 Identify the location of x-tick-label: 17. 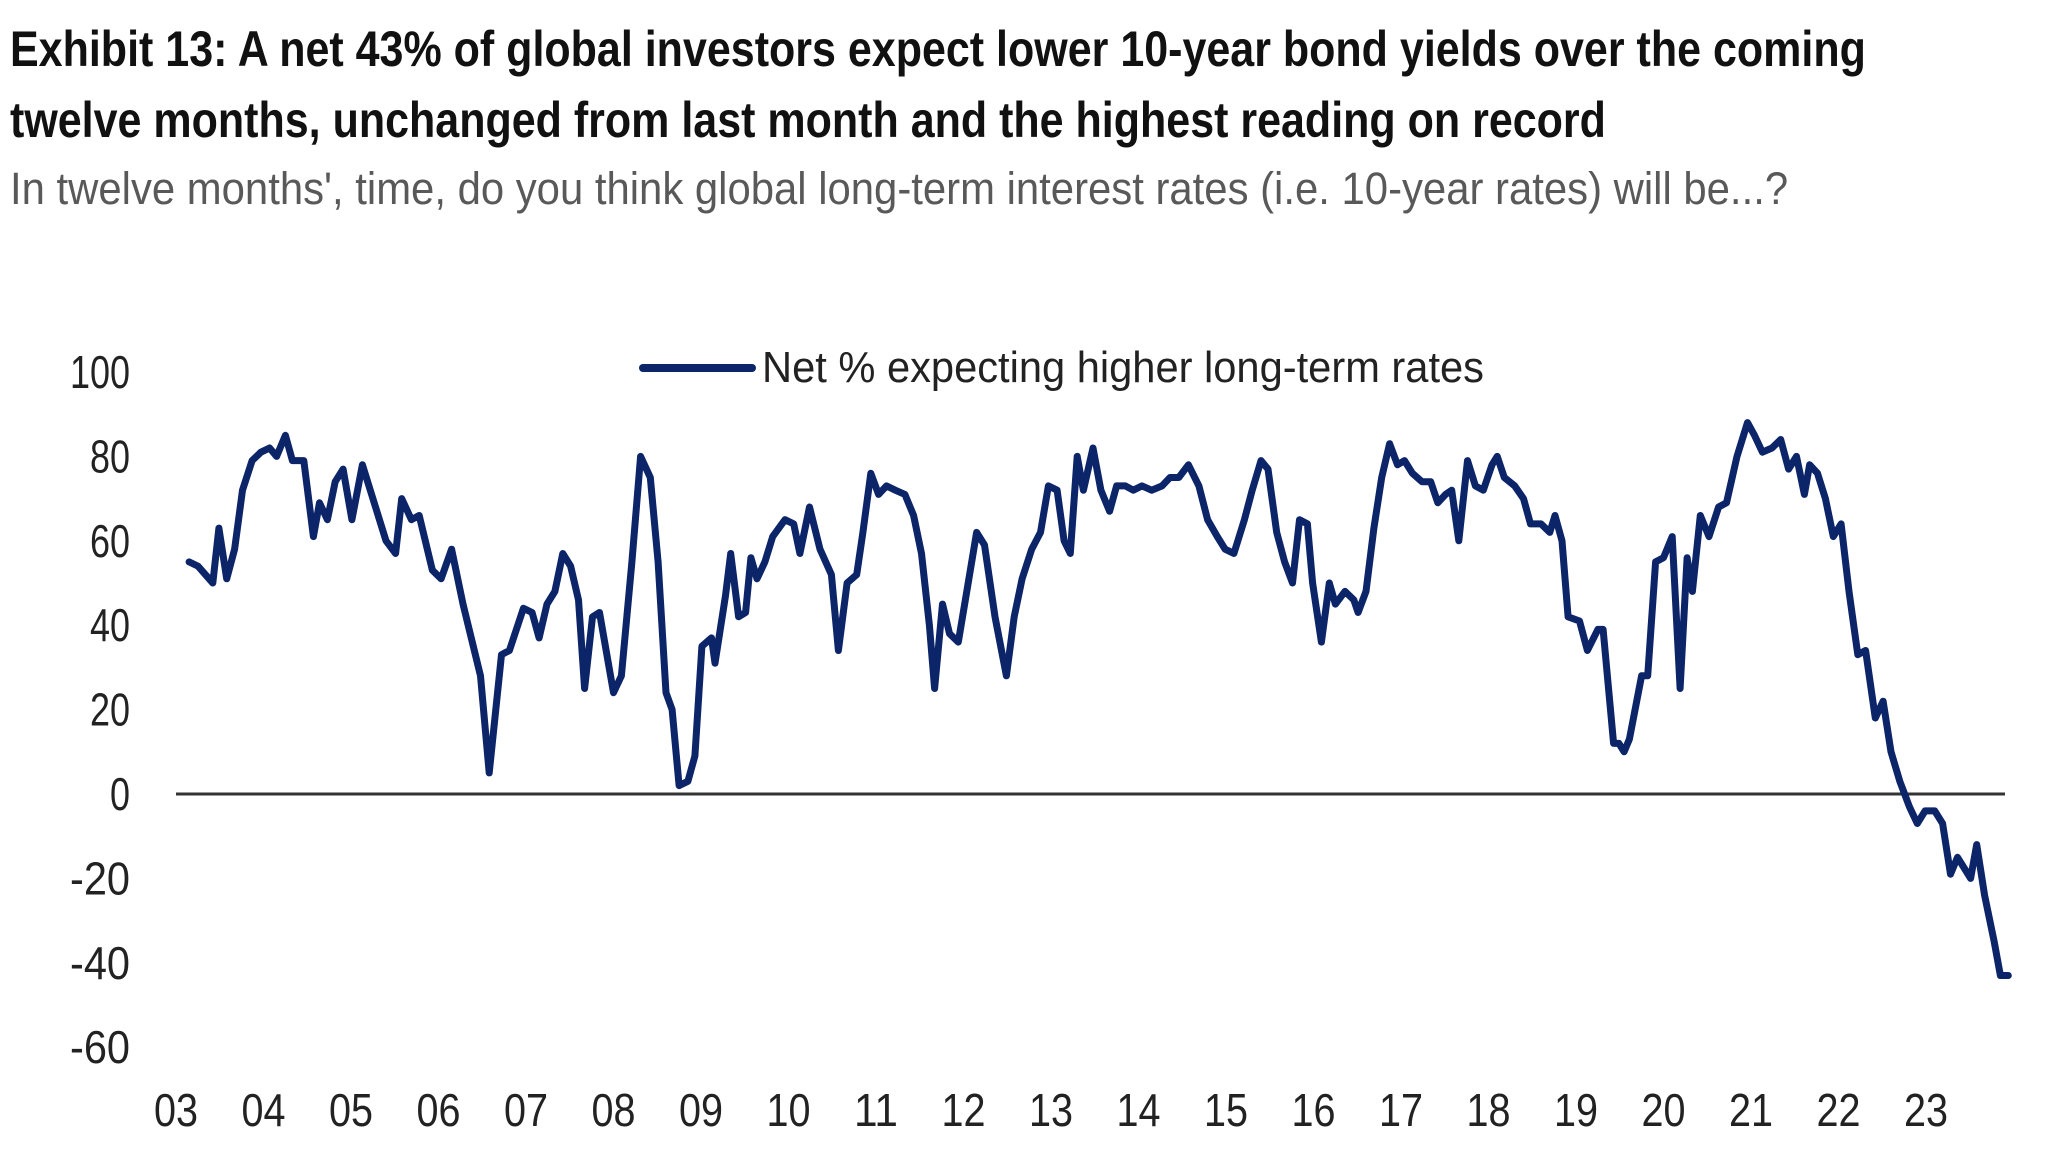
(1401, 1110).